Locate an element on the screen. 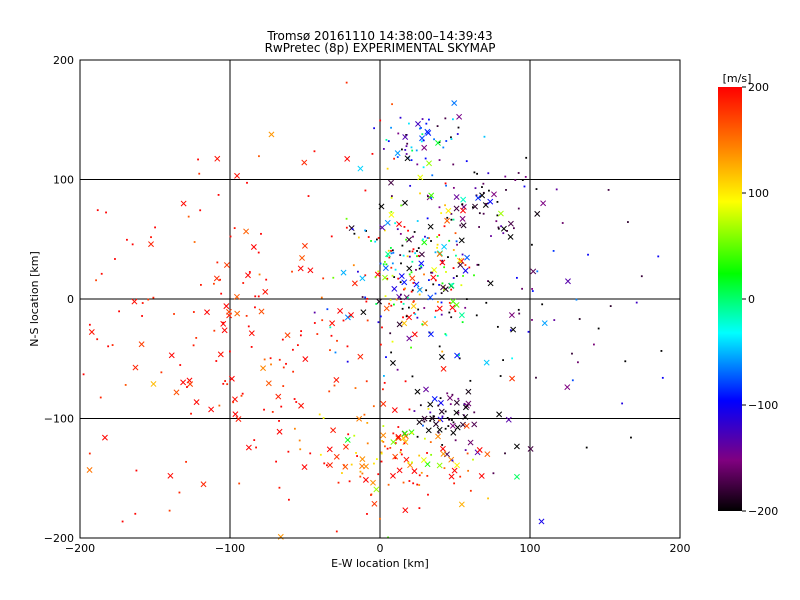 The height and width of the screenshot is (600, 800). colorbar-tick-label: −200 is located at coordinates (763, 511).